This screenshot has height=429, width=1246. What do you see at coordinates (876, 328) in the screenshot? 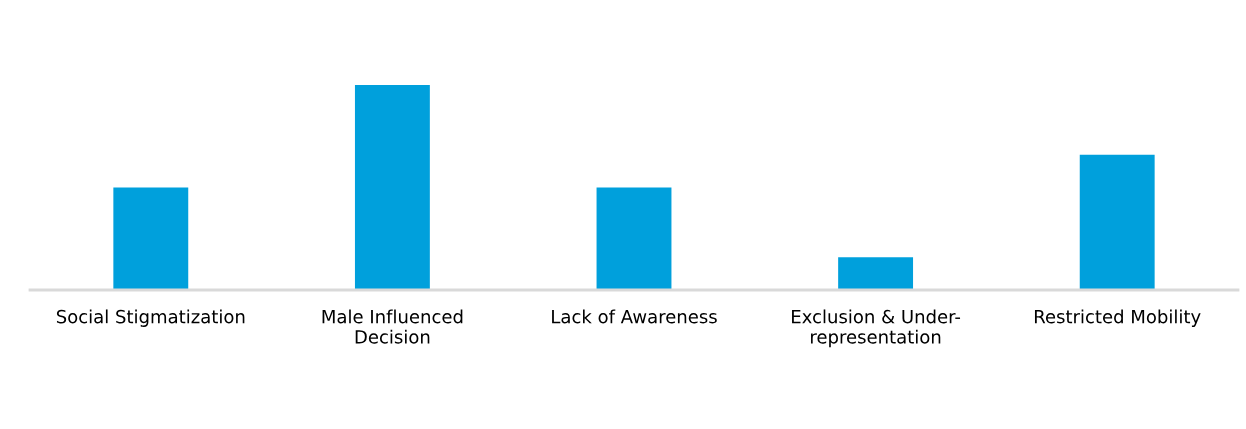
I see `x-tick-label: Exclusion & Under- representation` at bounding box center [876, 328].